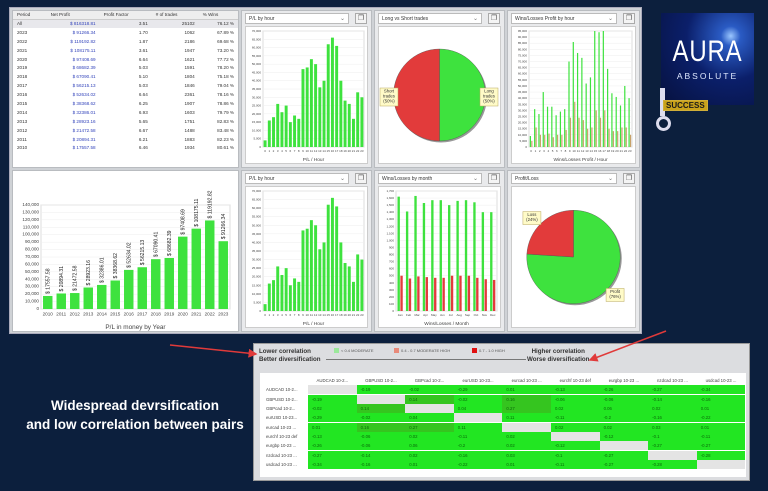 The width and height of the screenshot is (768, 491). Describe the element at coordinates (324, 315) in the screenshot. I see `x-tick-label: 14` at that location.